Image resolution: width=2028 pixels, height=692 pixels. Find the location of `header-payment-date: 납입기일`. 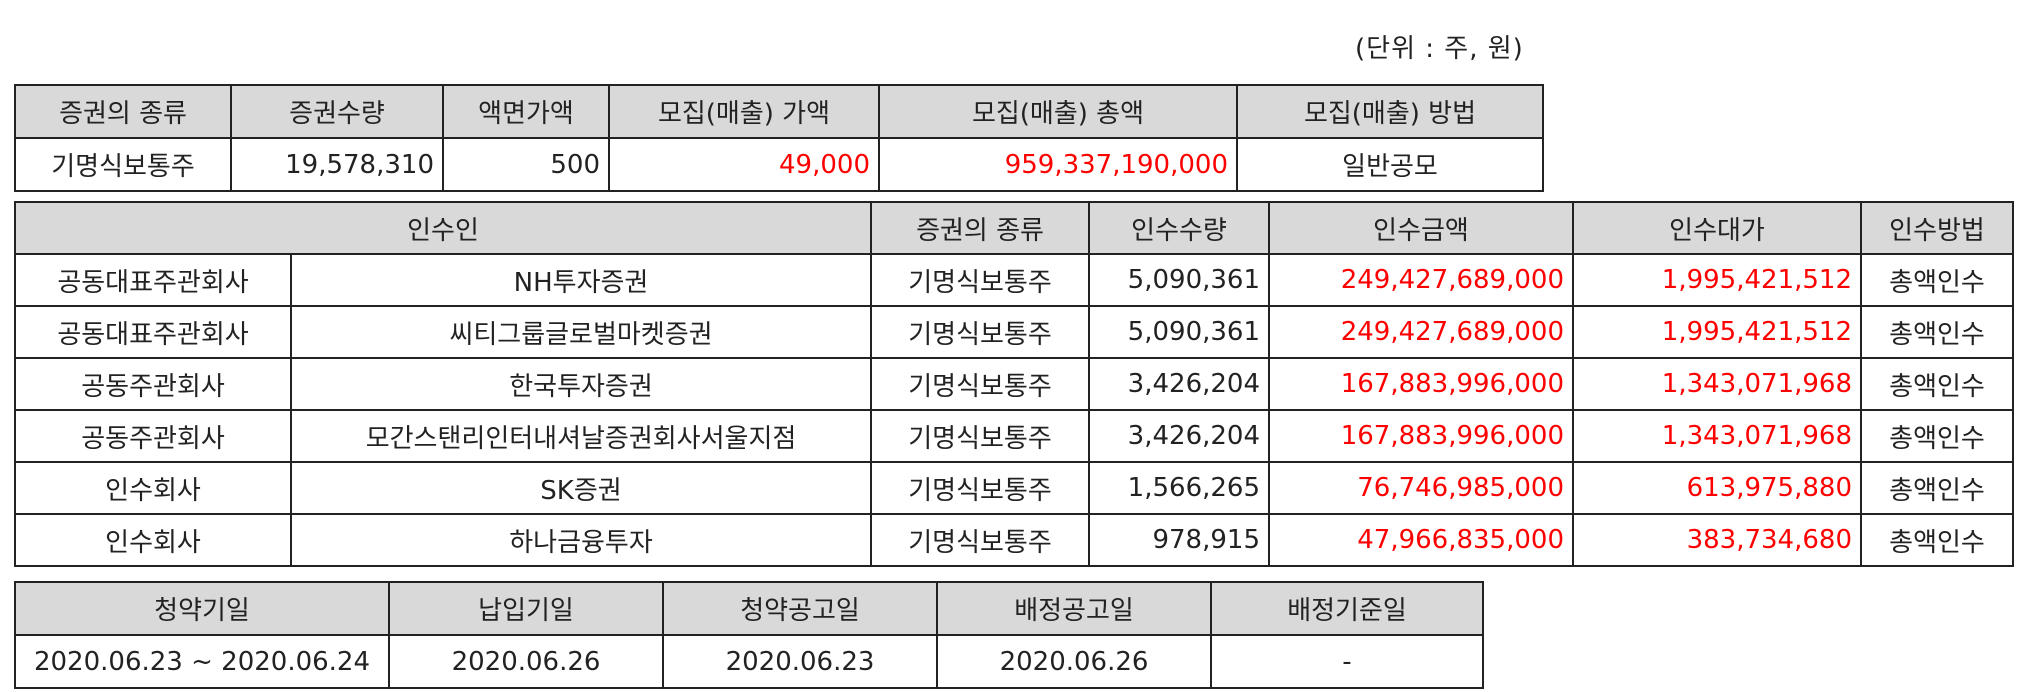

header-payment-date: 납입기일 is located at coordinates (526, 608).